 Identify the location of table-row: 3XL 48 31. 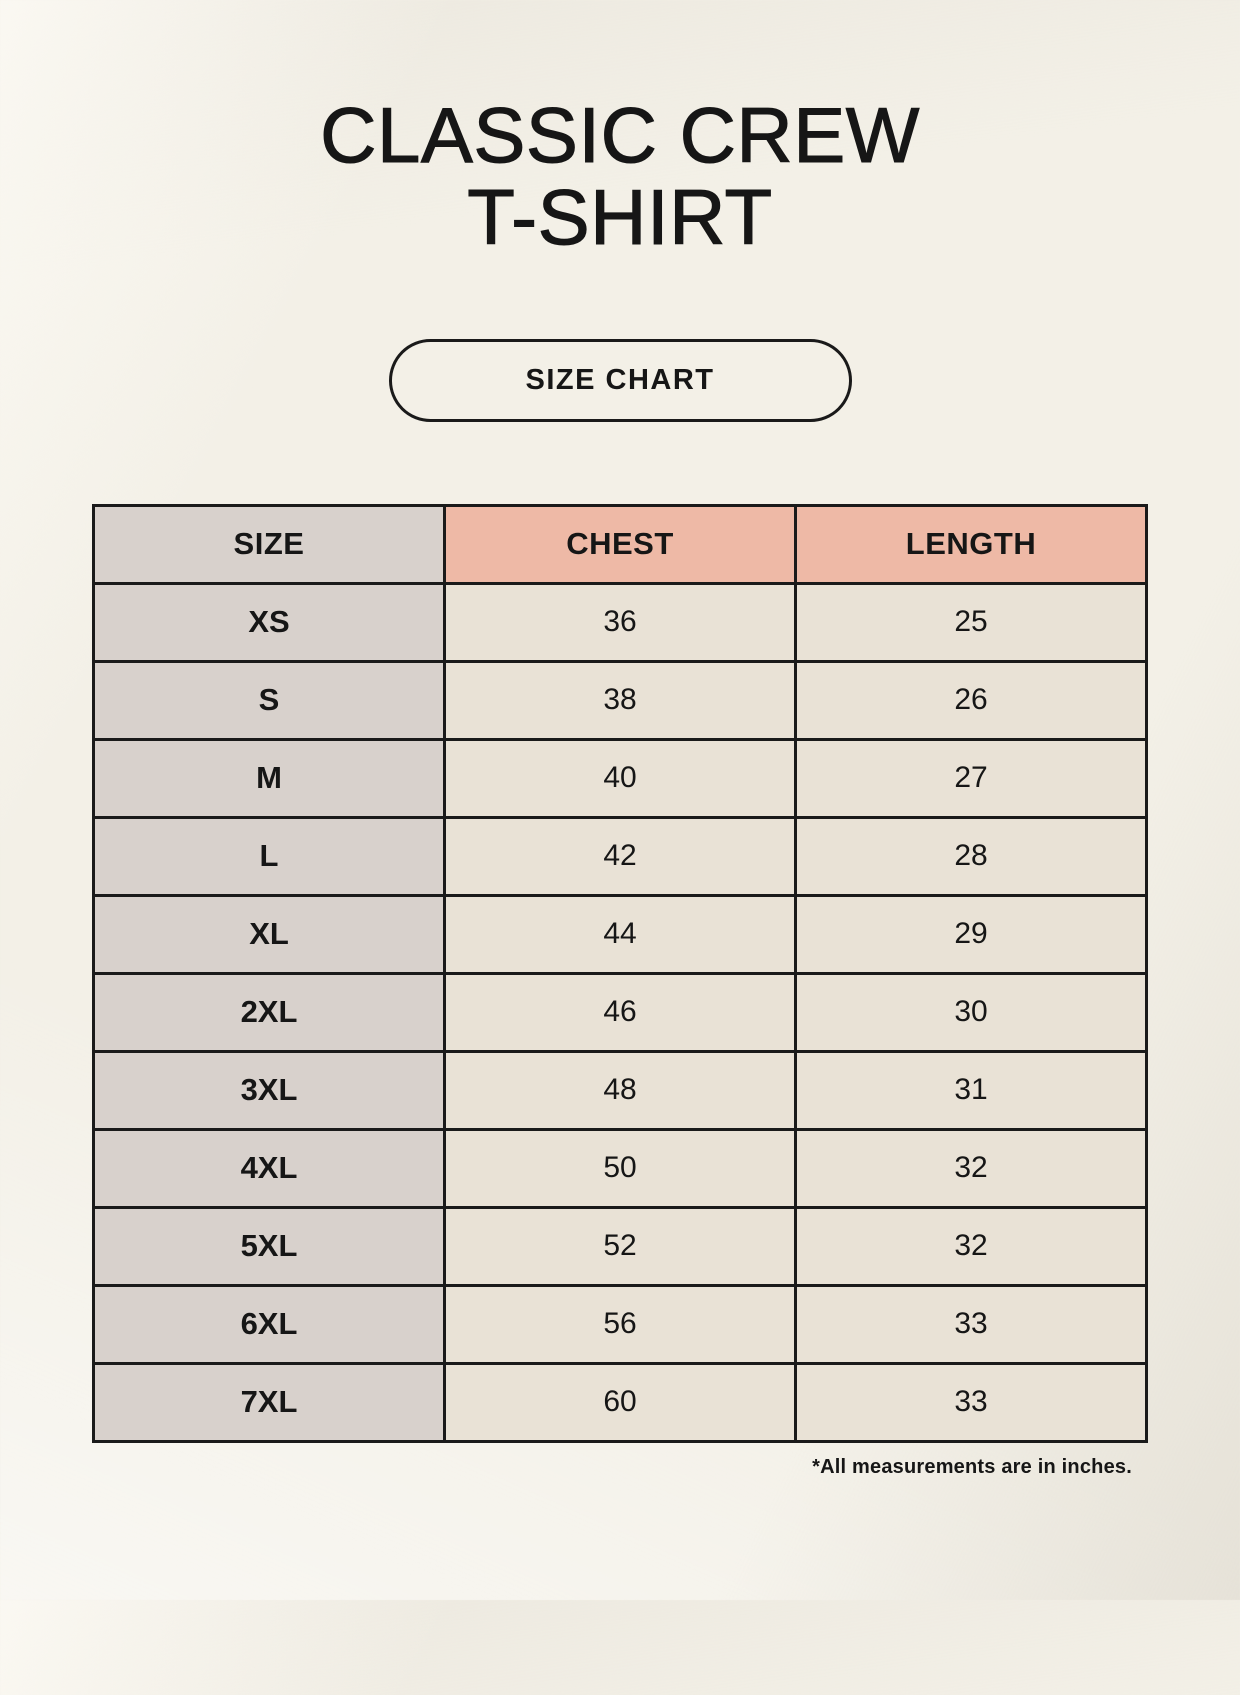
(620, 1090).